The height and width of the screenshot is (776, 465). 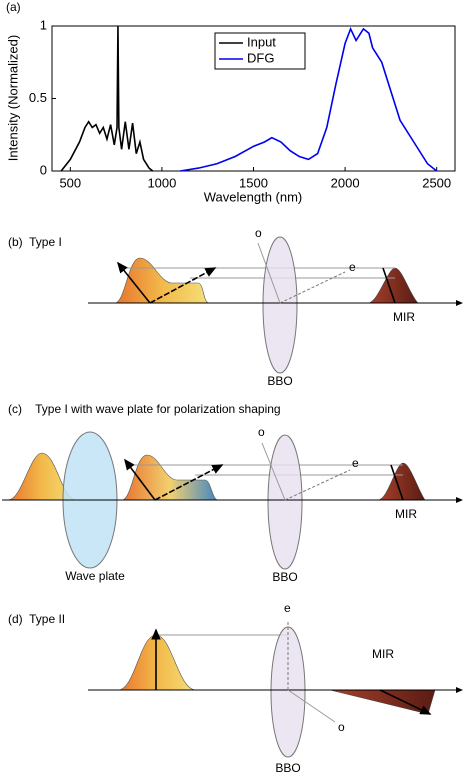 I want to click on y-tick-label: 0, so click(x=43, y=169).